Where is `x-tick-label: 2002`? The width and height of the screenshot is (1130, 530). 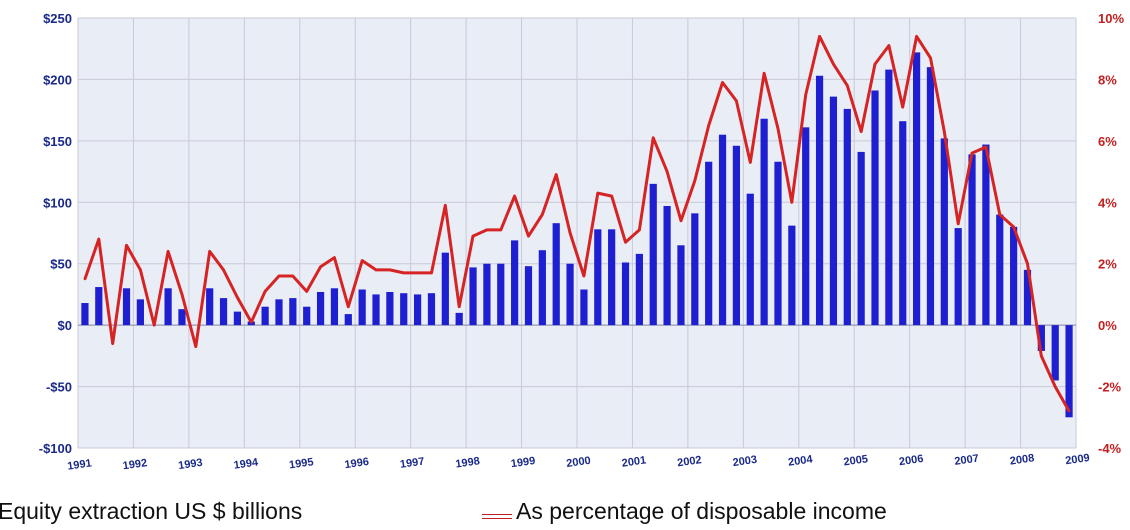
x-tick-label: 2002 is located at coordinates (690, 461).